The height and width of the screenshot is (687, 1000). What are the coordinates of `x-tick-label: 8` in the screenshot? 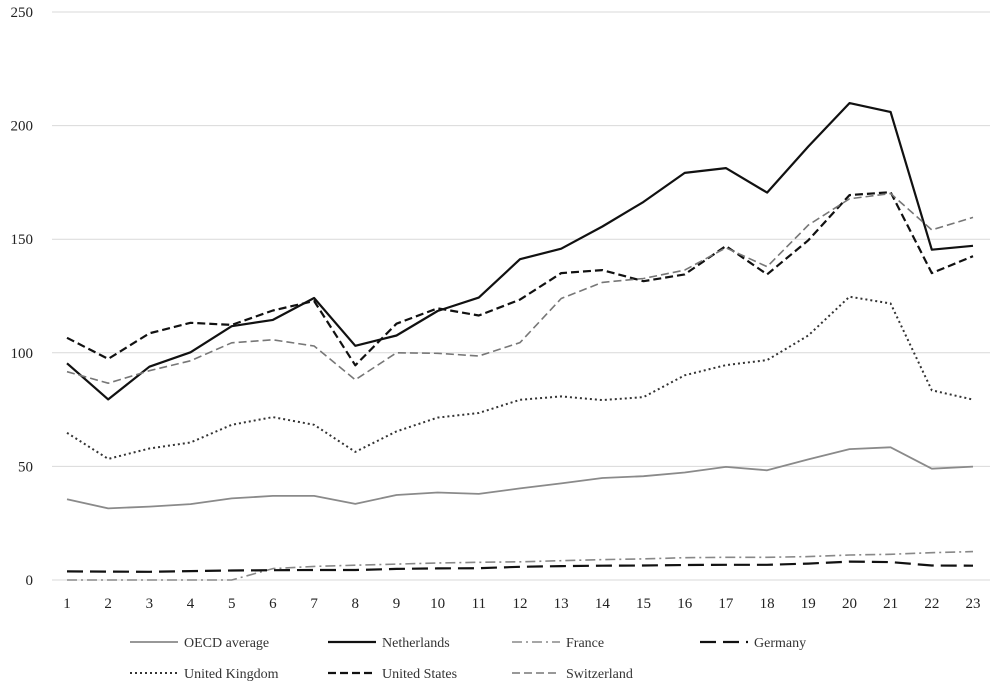 It's located at (356, 604).